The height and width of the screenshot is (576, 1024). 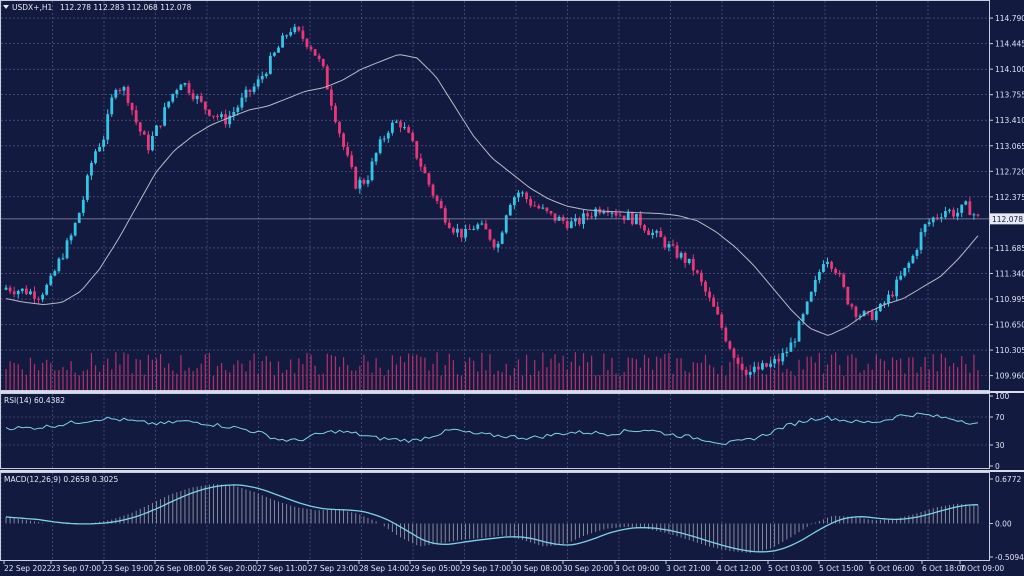 I want to click on price-tick-label: 109.960, so click(x=1009, y=376).